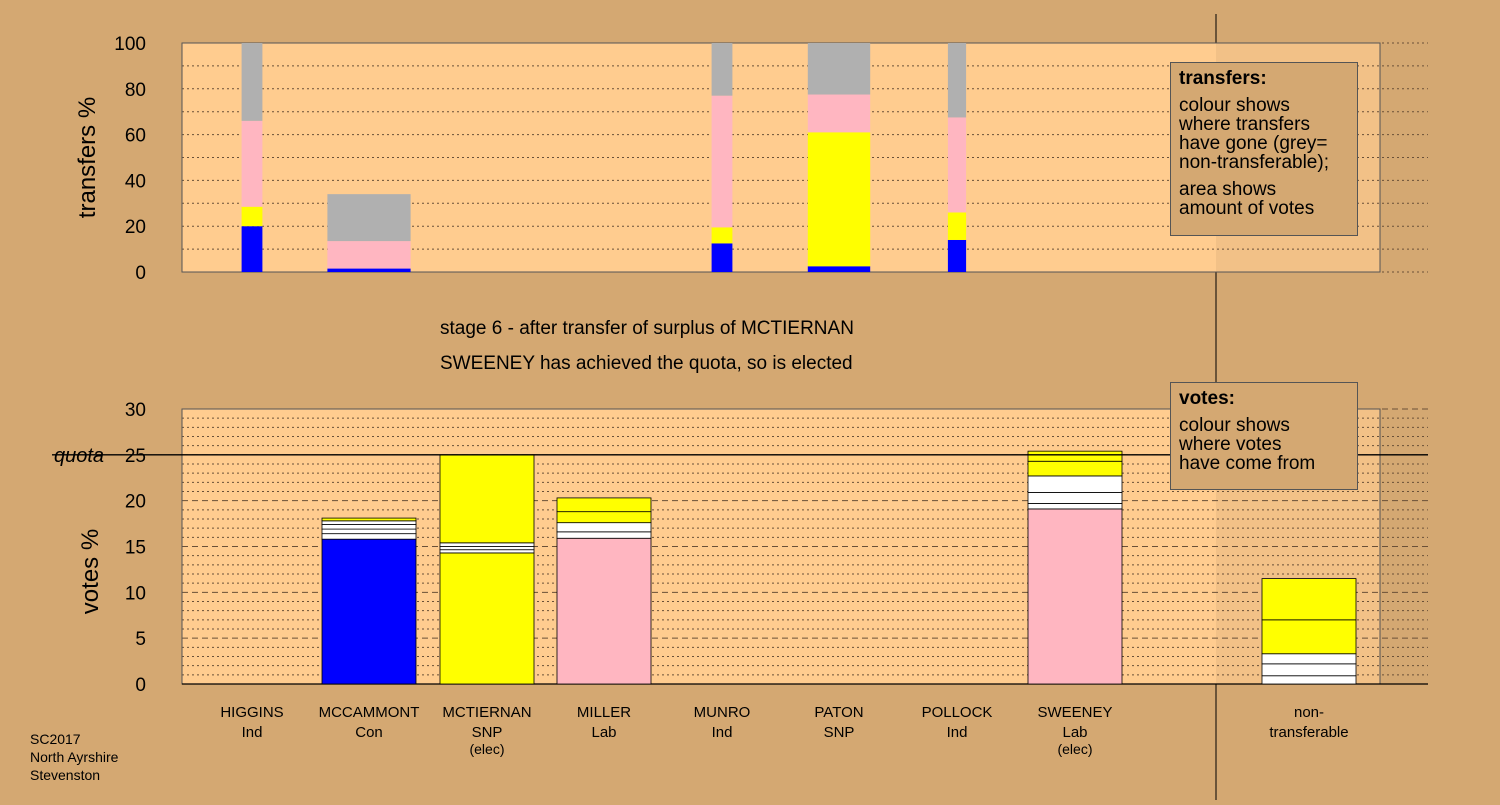 Image resolution: width=1500 pixels, height=805 pixels. Describe the element at coordinates (1234, 425) in the screenshot. I see `votes-legend-line: colour shows` at that location.